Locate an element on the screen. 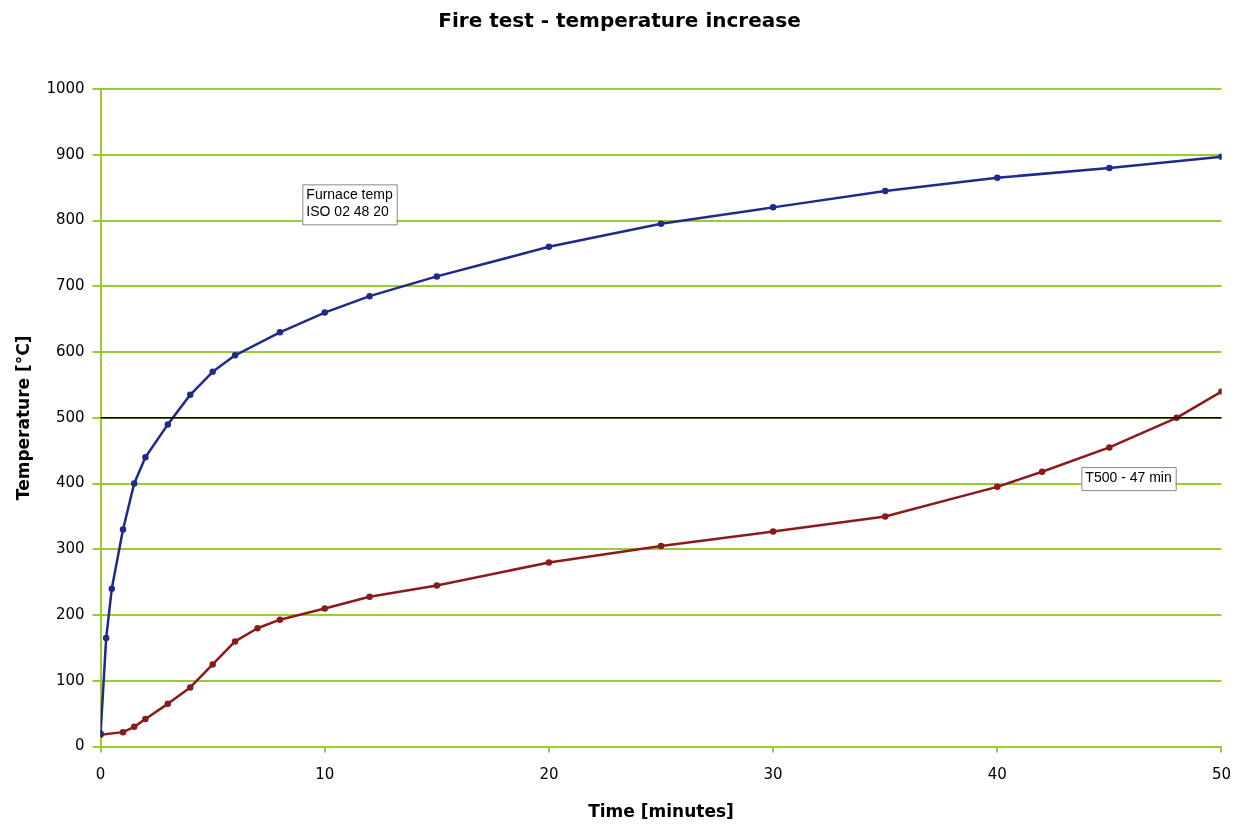  y-tick-label: 300 is located at coordinates (70, 548).